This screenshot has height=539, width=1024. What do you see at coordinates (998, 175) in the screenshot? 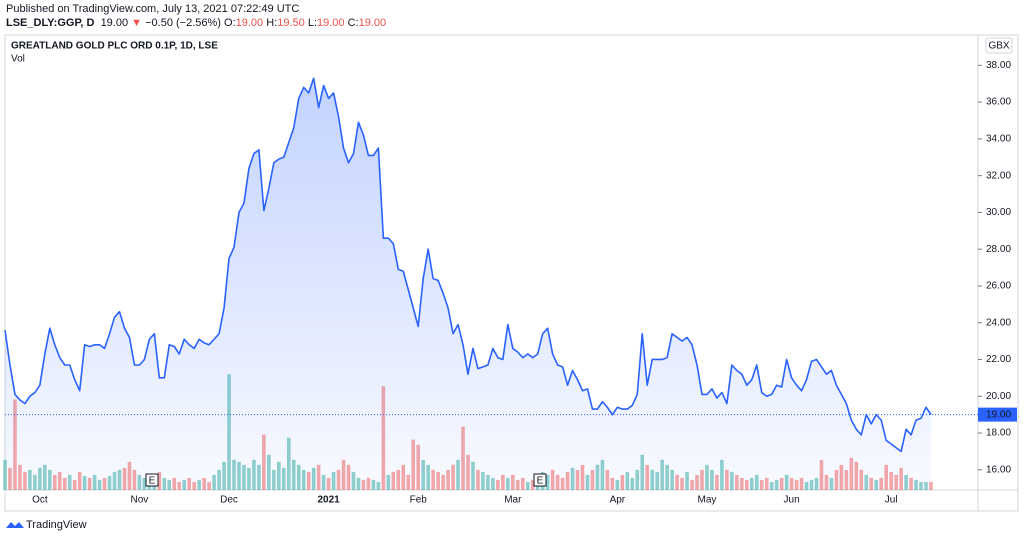
I see `y-tick-label: 32.00` at bounding box center [998, 175].